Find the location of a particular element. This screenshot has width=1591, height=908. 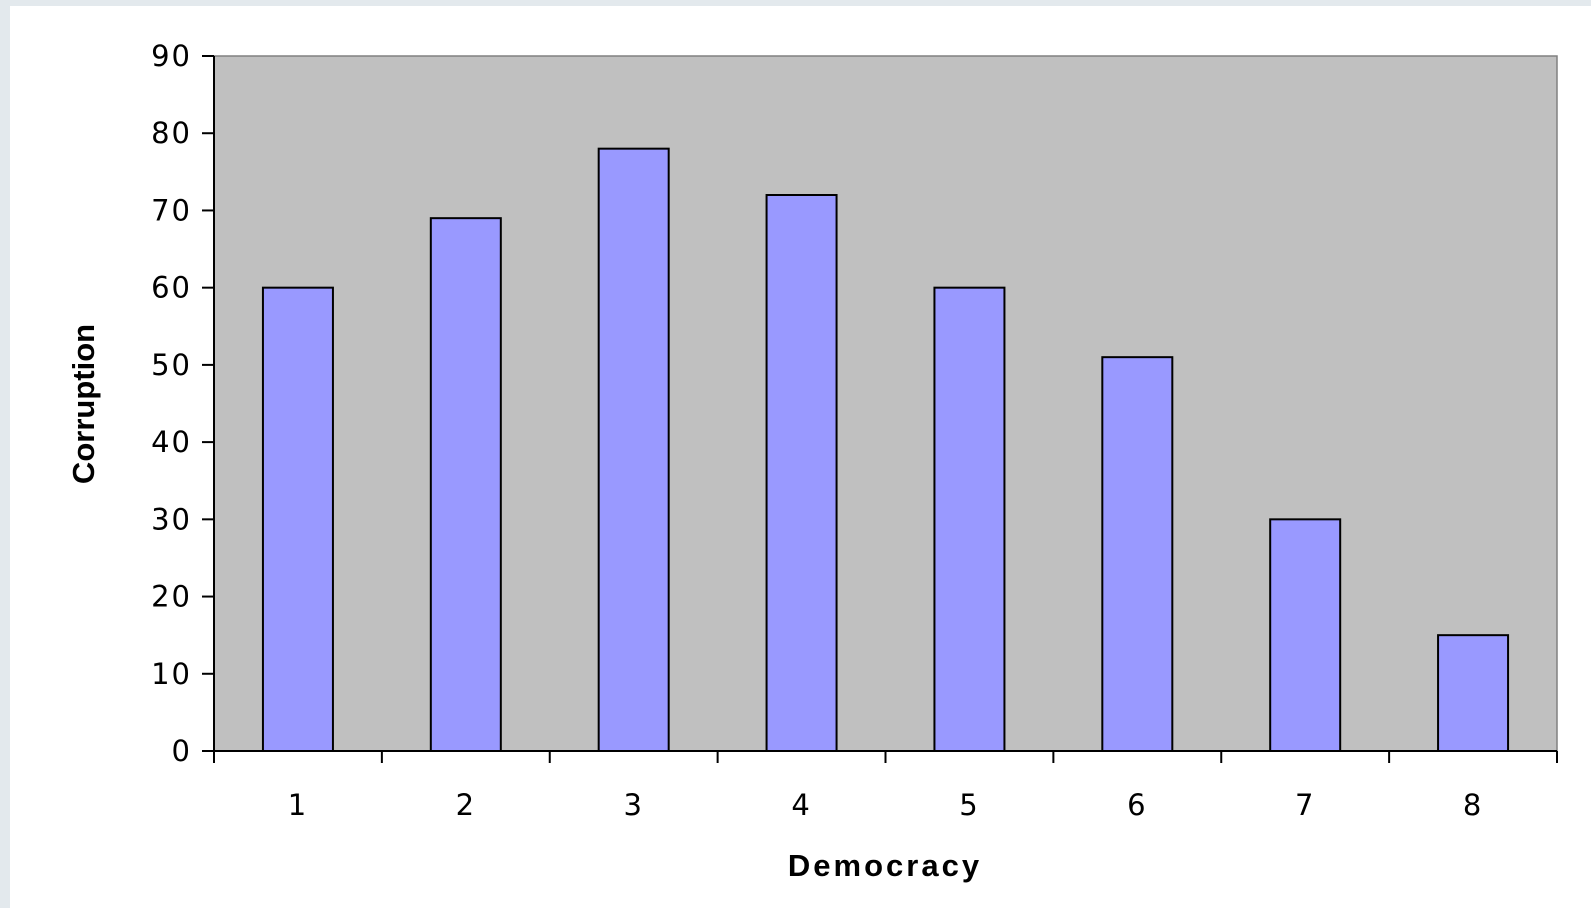

y-tick-label-40: 40 is located at coordinates (171, 442).